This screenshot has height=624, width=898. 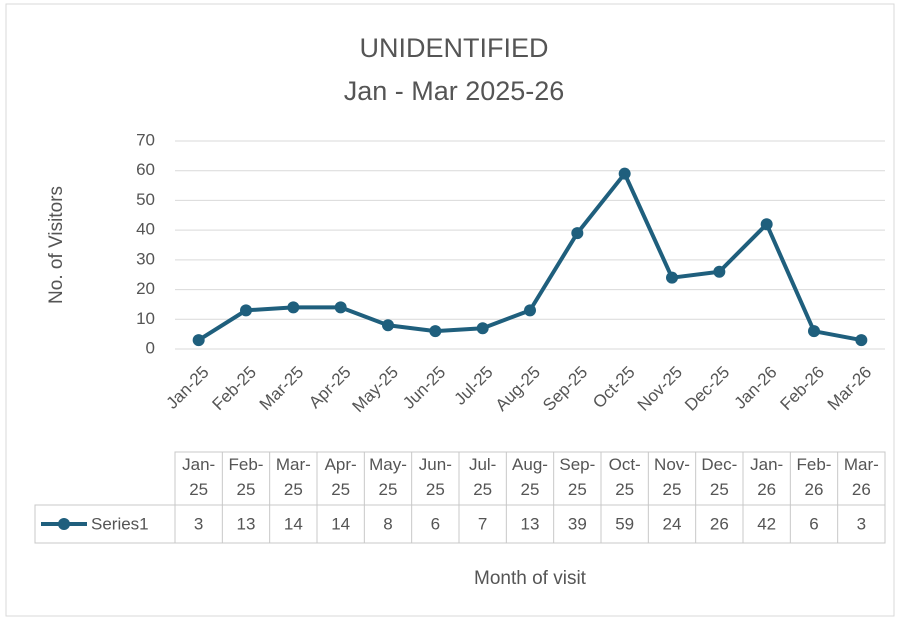 What do you see at coordinates (530, 578) in the screenshot?
I see `x-axis-label: Month of visit` at bounding box center [530, 578].